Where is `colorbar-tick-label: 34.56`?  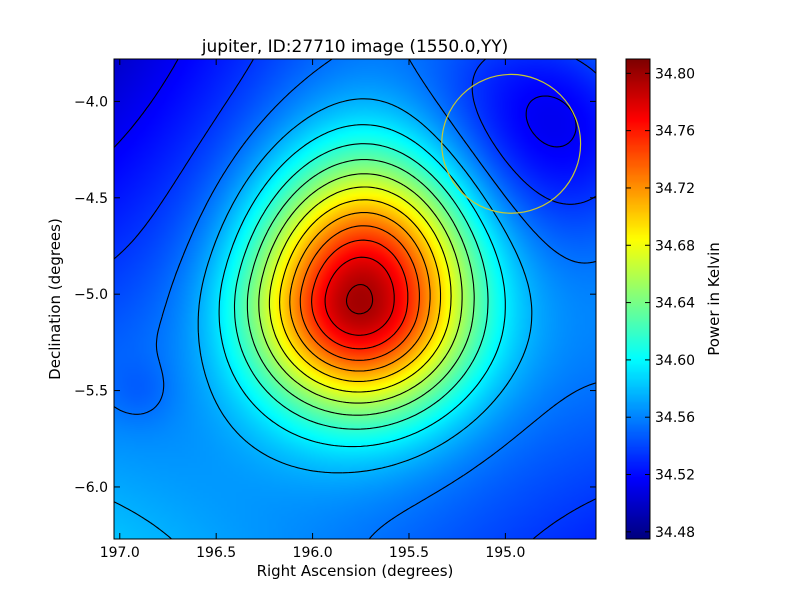 colorbar-tick-label: 34.56 is located at coordinates (675, 418).